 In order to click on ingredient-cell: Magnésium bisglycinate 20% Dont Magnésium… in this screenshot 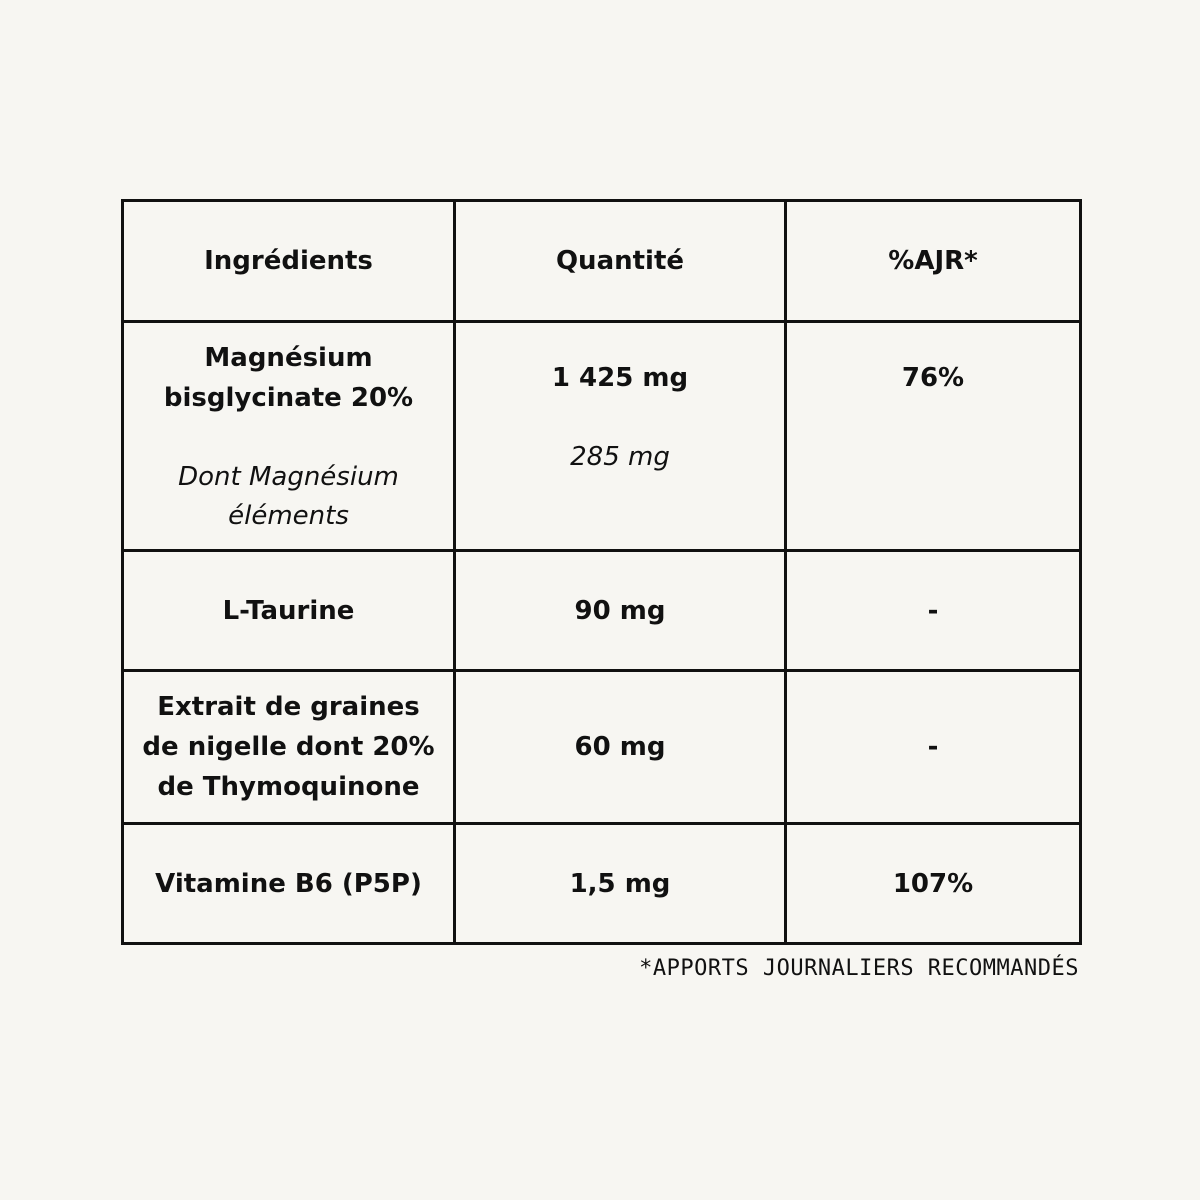, I will do `click(288, 436)`.